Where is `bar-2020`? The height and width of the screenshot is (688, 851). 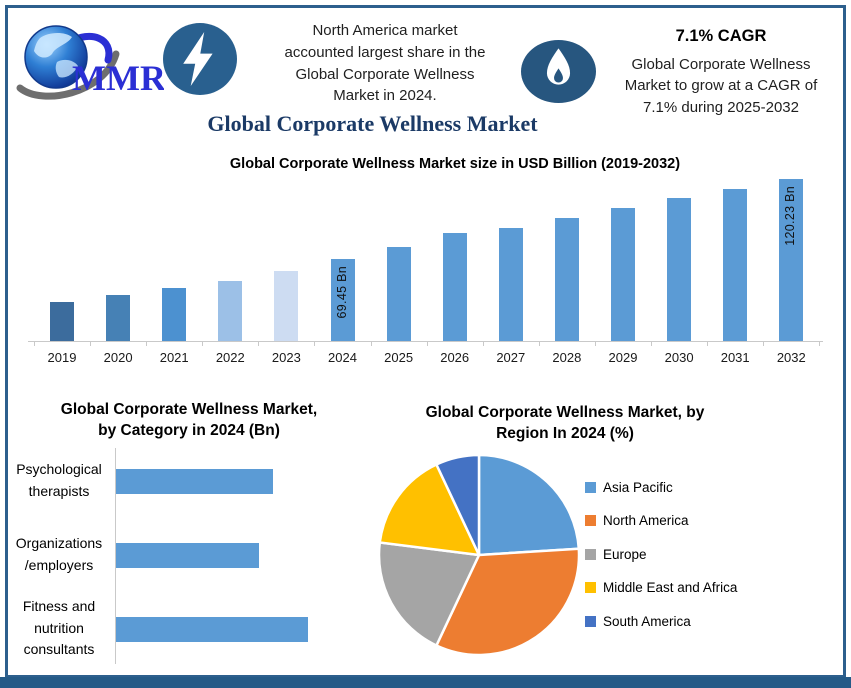 bar-2020 is located at coordinates (118, 318).